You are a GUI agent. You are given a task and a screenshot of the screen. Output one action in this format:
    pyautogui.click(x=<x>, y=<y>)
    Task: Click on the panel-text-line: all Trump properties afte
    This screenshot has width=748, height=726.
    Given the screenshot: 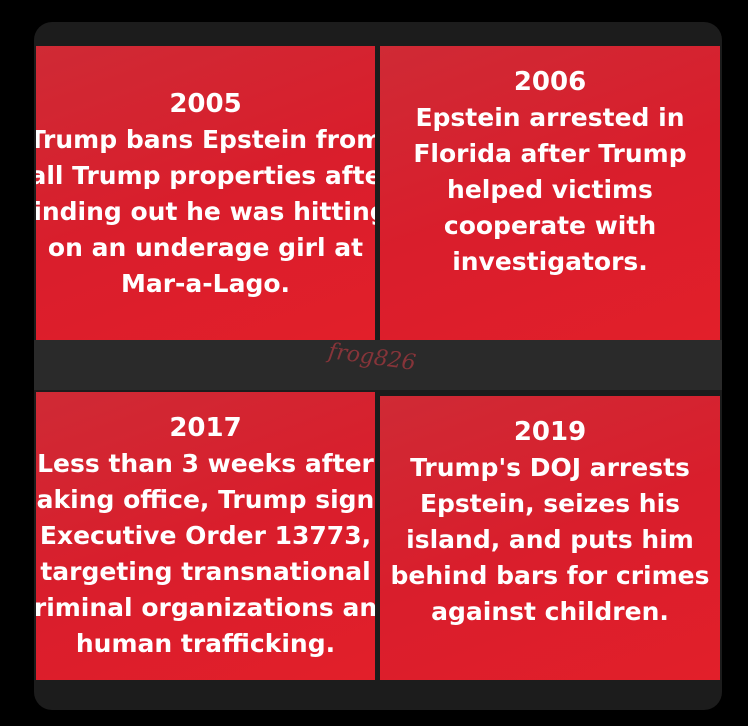 What is the action you would take?
    pyautogui.click(x=205, y=175)
    